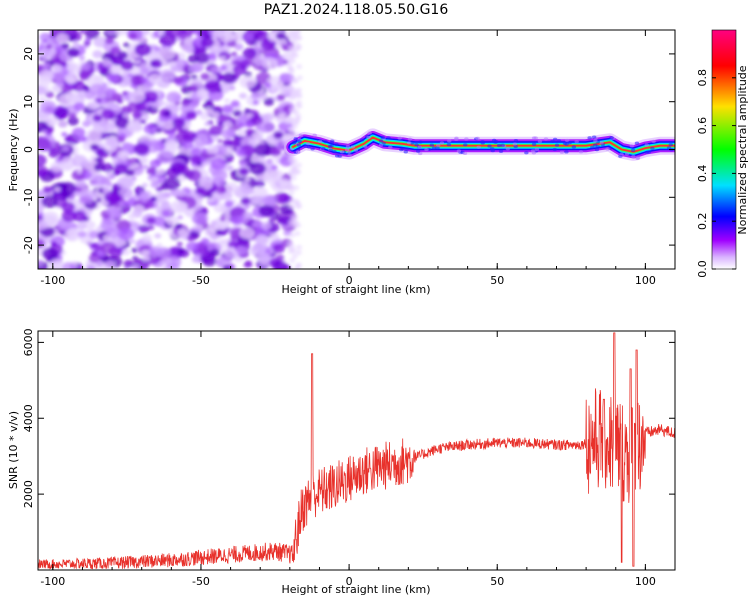  What do you see at coordinates (355, 589) in the screenshot?
I see `snr-xlabel: Height of straight line (km)` at bounding box center [355, 589].